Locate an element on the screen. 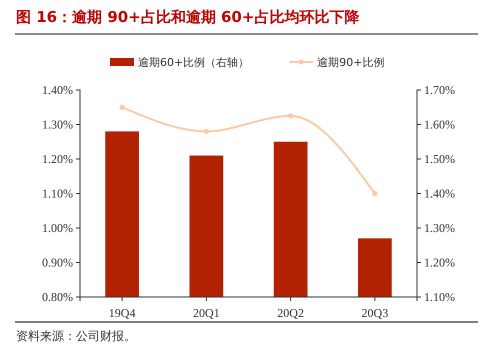 This screenshot has height=355, width=500. chart-title: 图 16：逾期 90+占比和逾期 60+占比均环比下降 is located at coordinates (188, 17).